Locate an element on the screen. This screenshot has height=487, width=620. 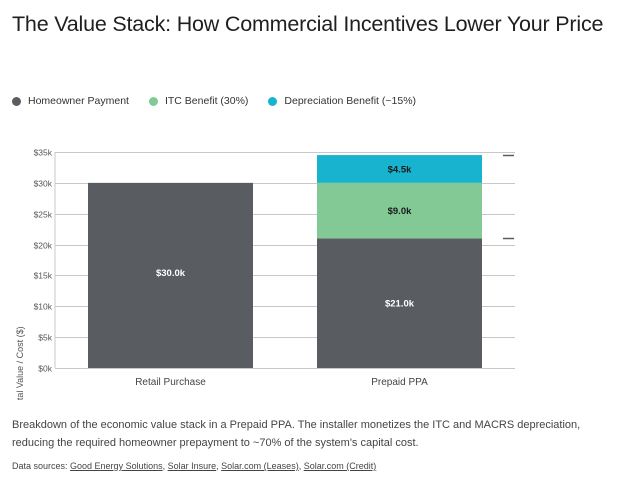
source-link-good-energy: Good Energy Solutions is located at coordinates (116, 466).